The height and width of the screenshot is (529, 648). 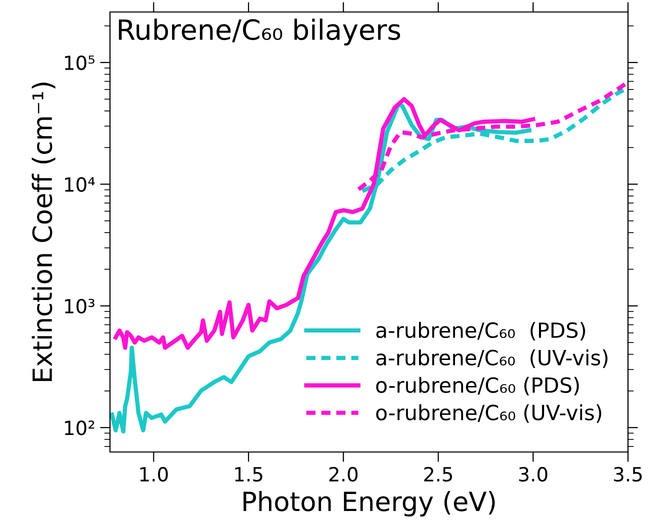 I want to click on x-tick-label: 2.0, so click(x=343, y=474).